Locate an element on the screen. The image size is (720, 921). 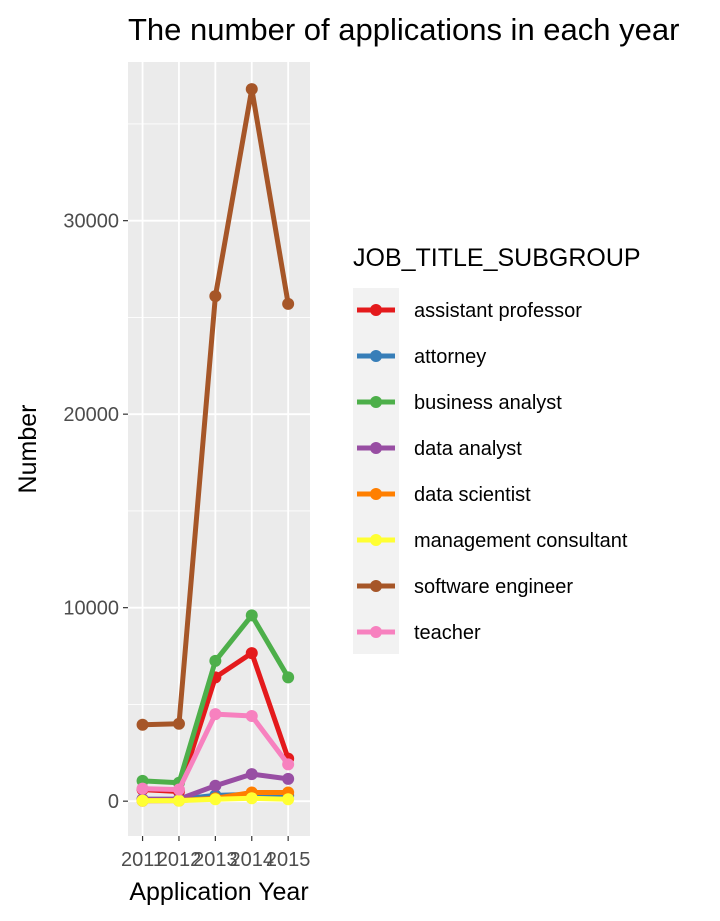
legend-label: business analyst is located at coordinates (488, 403).